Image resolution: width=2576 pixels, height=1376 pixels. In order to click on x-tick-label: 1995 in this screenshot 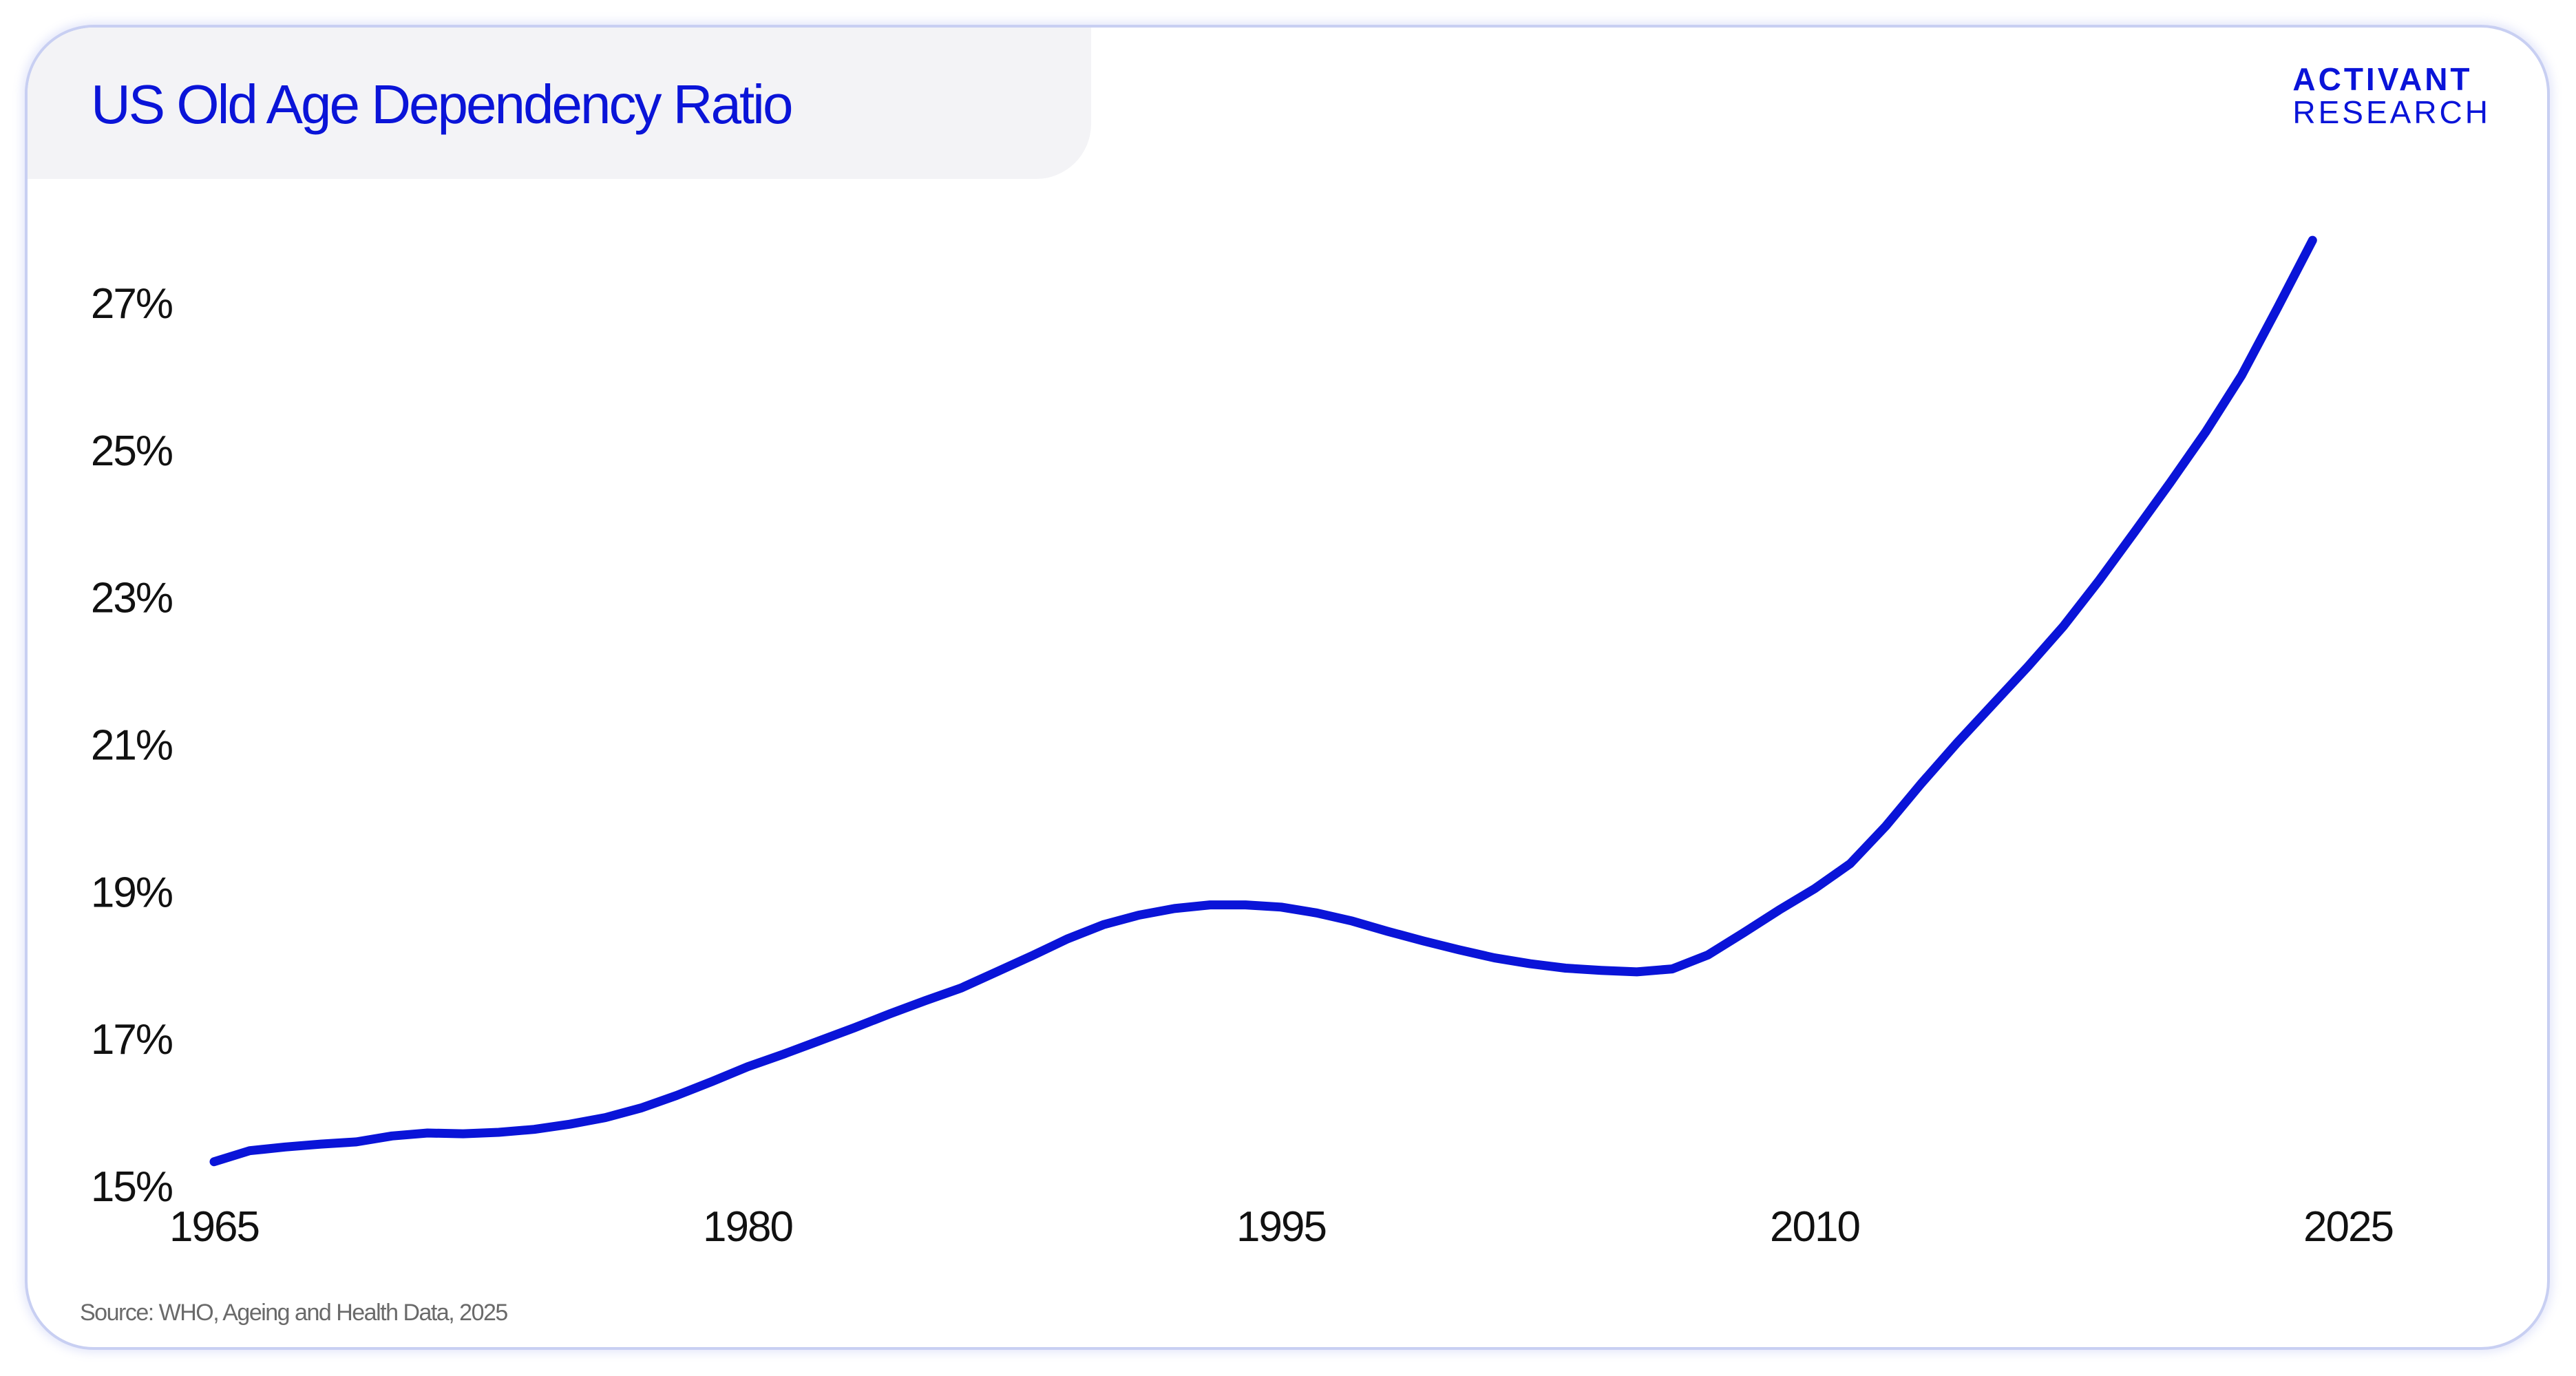, I will do `click(1281, 1227)`.